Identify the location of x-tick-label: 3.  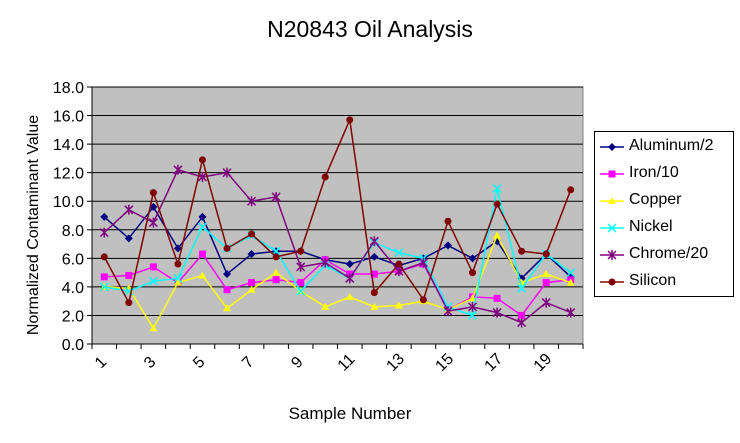
(150, 363).